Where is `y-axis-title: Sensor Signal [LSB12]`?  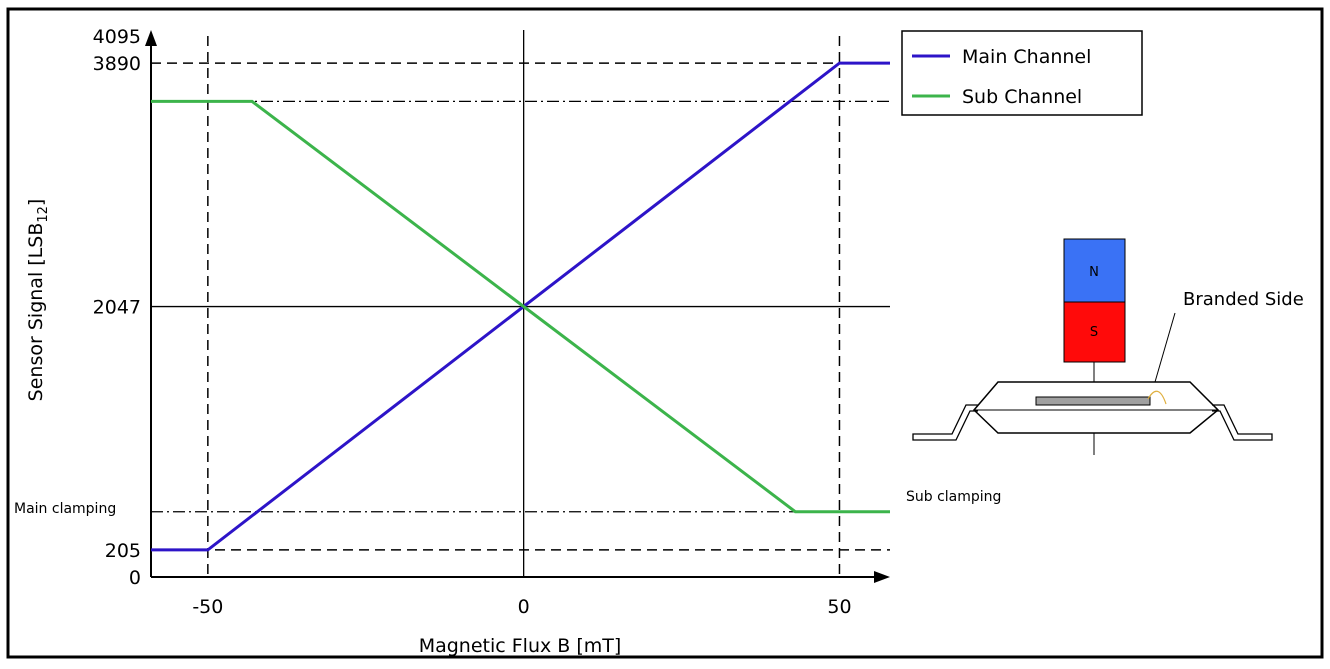
y-axis-title: Sensor Signal [LSB12] is located at coordinates (38, 300).